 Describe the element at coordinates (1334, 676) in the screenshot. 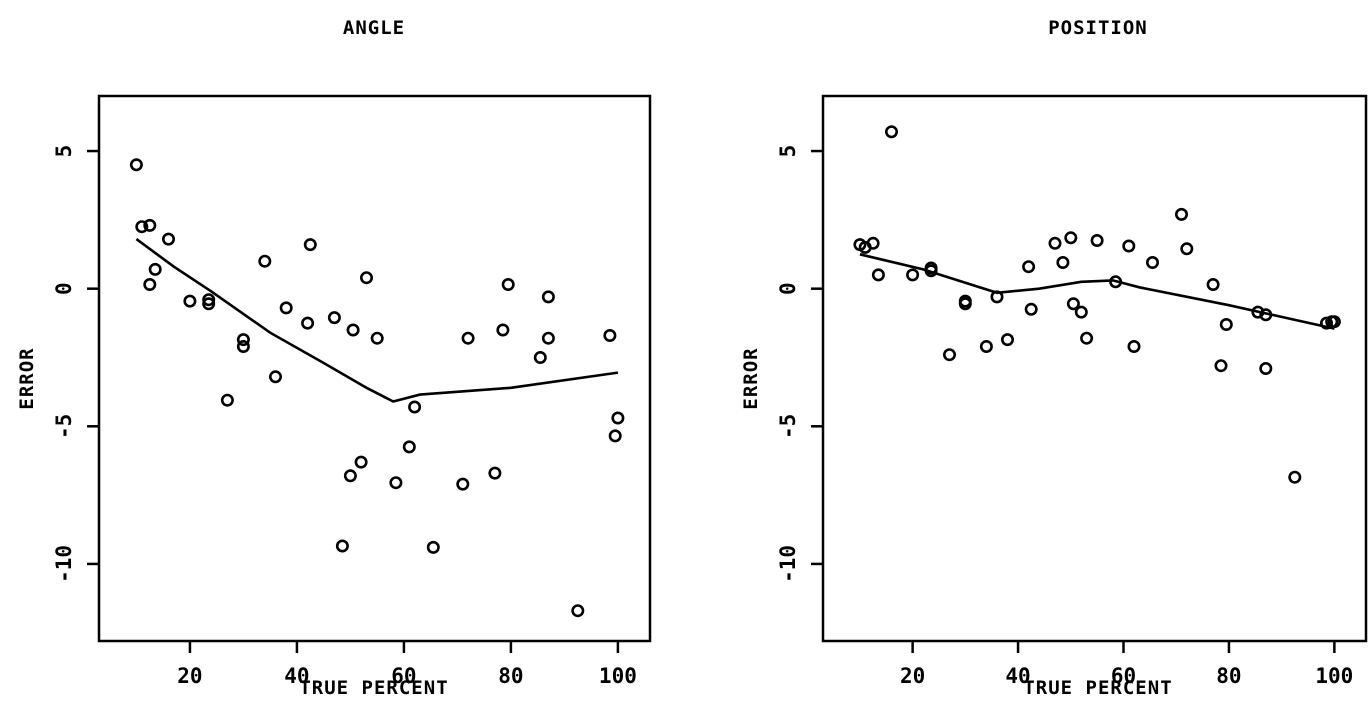

I see `x-tick-label: 100` at that location.